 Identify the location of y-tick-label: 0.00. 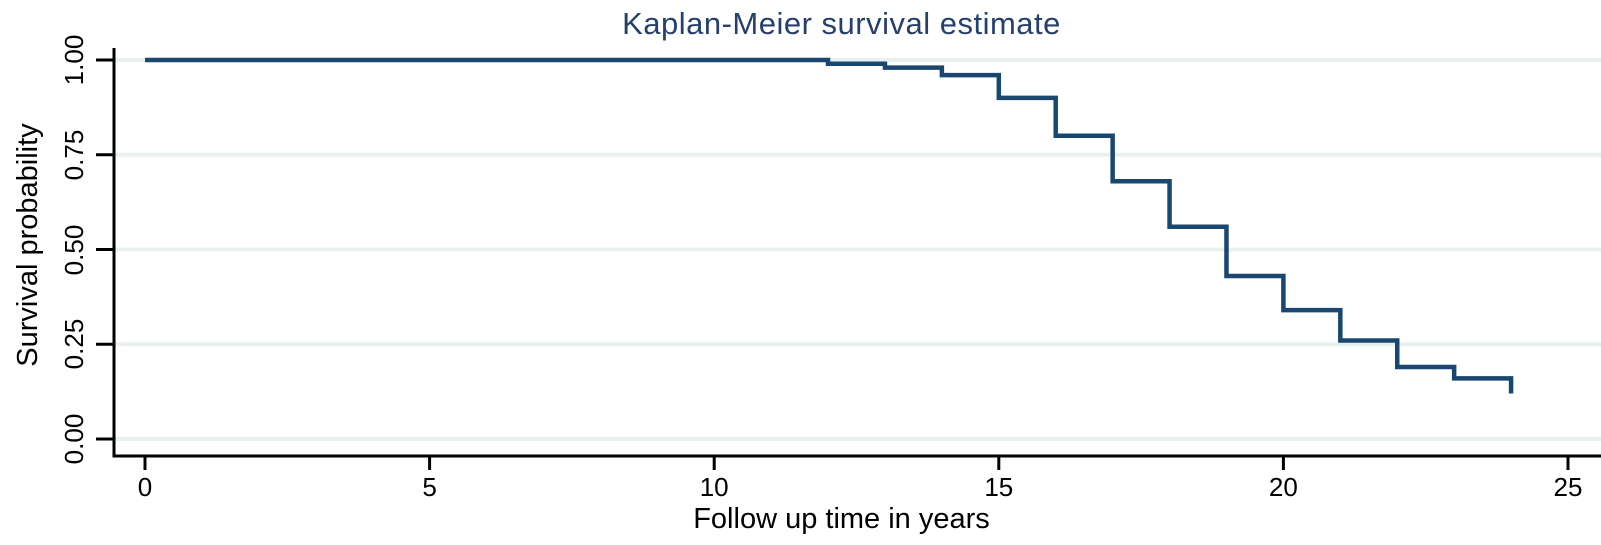
(74, 439).